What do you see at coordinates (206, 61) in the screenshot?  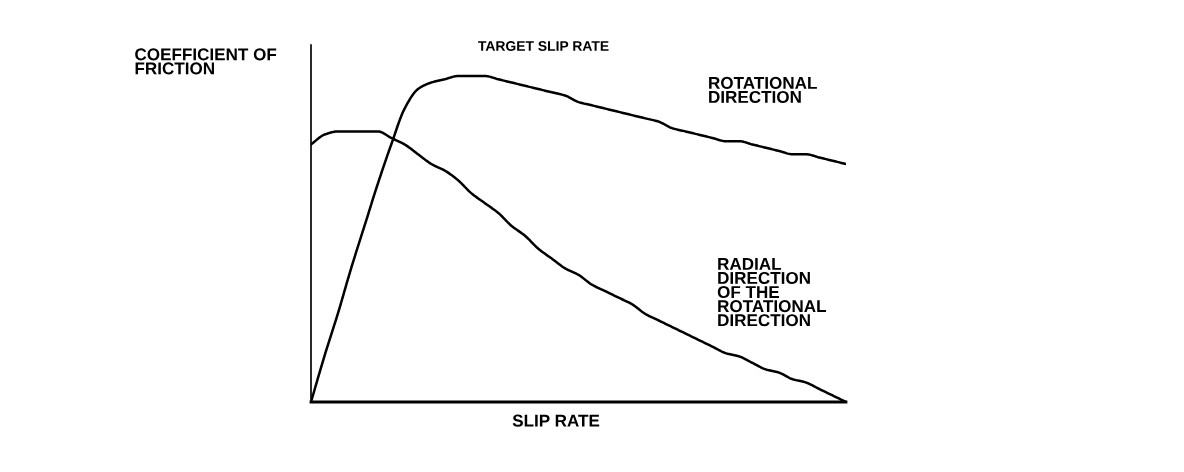 I see `y-axis-title: COEFFICIENT OF FRICTION` at bounding box center [206, 61].